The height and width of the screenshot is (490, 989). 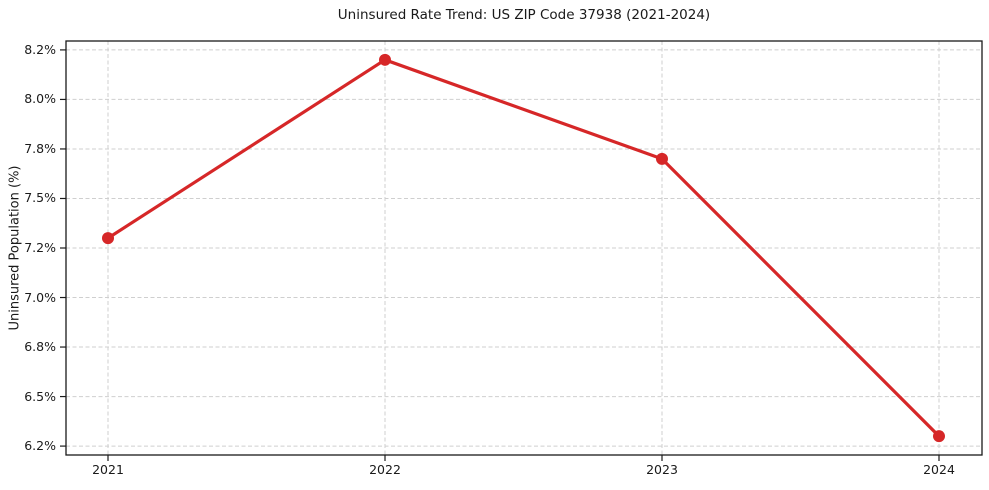 I want to click on y-tick-label: 8.2%, so click(x=40, y=49).